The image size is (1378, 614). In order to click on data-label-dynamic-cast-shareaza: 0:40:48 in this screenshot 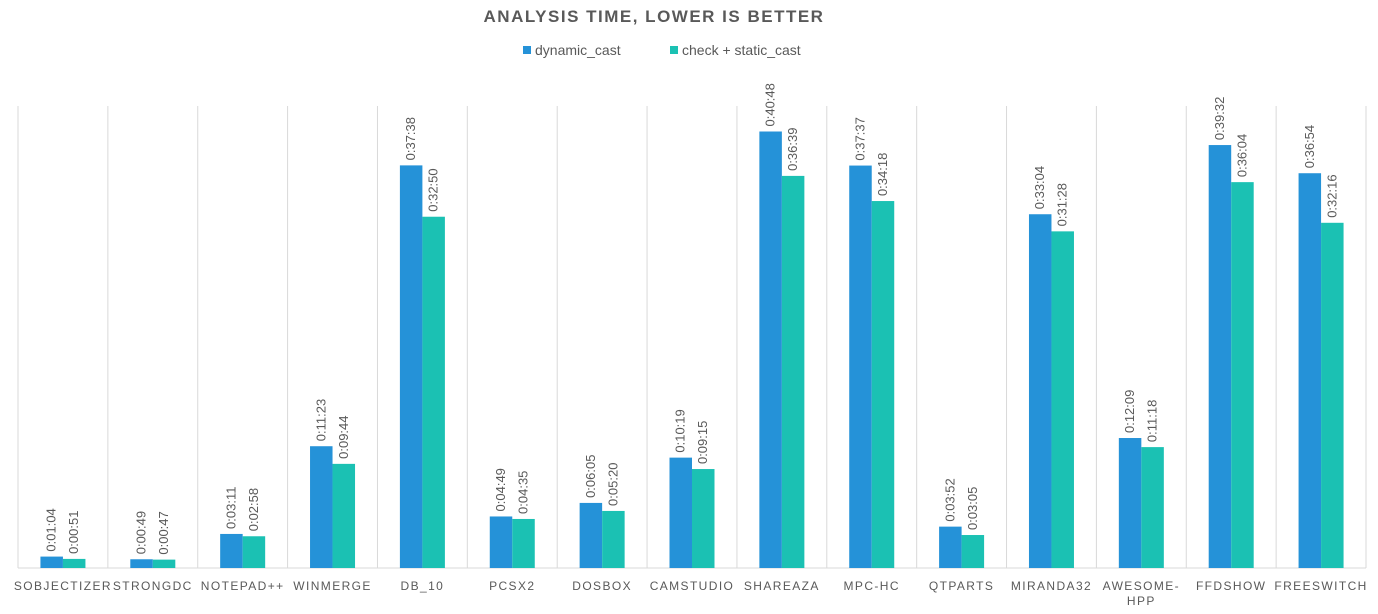, I will do `click(770, 104)`.